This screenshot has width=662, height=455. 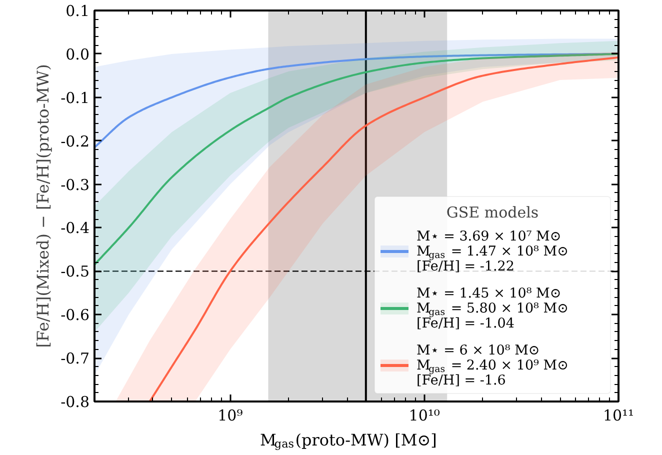 What do you see at coordinates (75, 228) in the screenshot?
I see `y-tick-label: -0.4` at bounding box center [75, 228].